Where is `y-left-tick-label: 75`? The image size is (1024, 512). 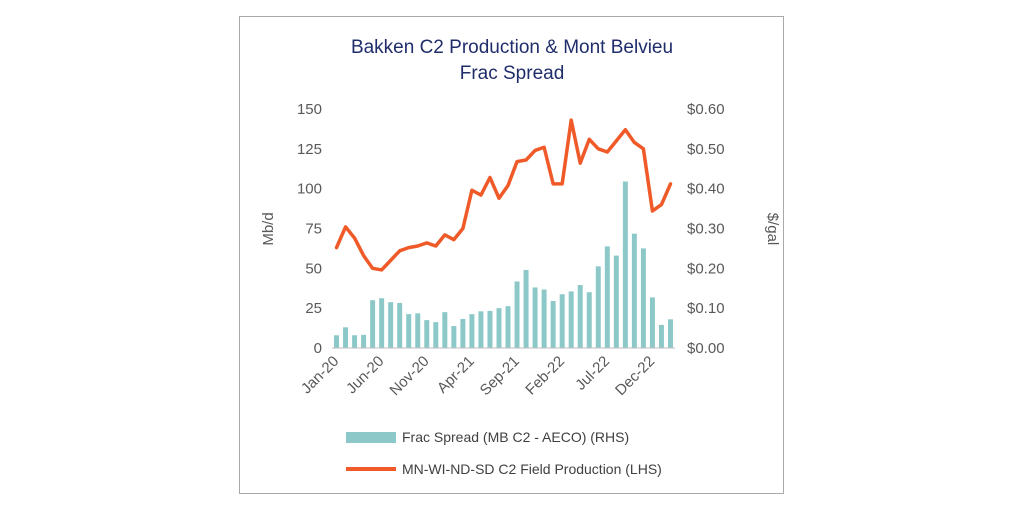 y-left-tick-label: 75 is located at coordinates (313, 229).